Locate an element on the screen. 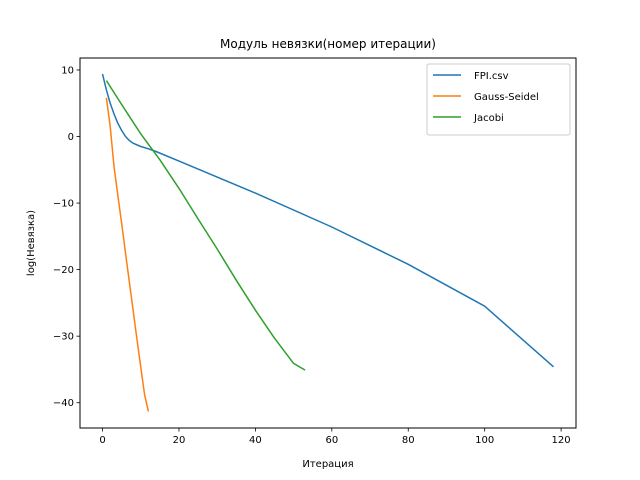 The height and width of the screenshot is (480, 640). y-tick-label: −30 is located at coordinates (63, 337).